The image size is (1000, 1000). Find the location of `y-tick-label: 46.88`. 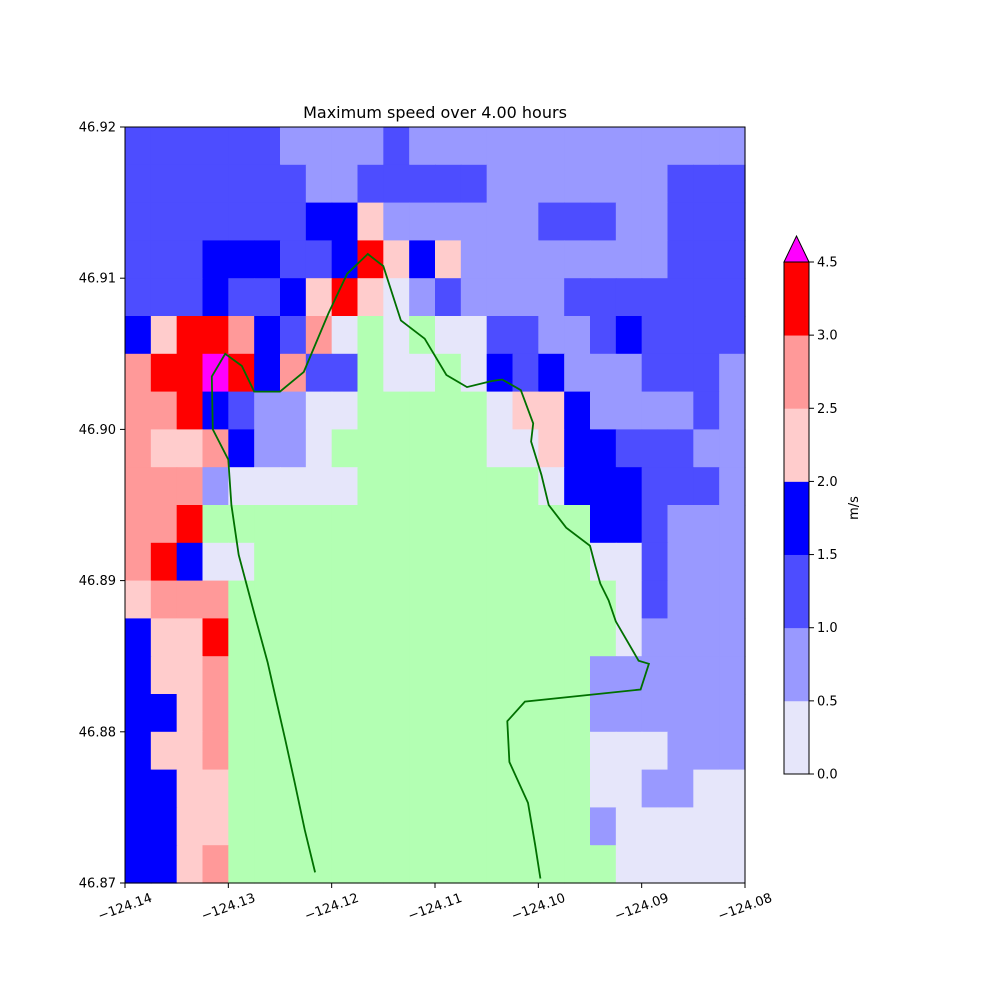

y-tick-label: 46.88 is located at coordinates (97, 732).